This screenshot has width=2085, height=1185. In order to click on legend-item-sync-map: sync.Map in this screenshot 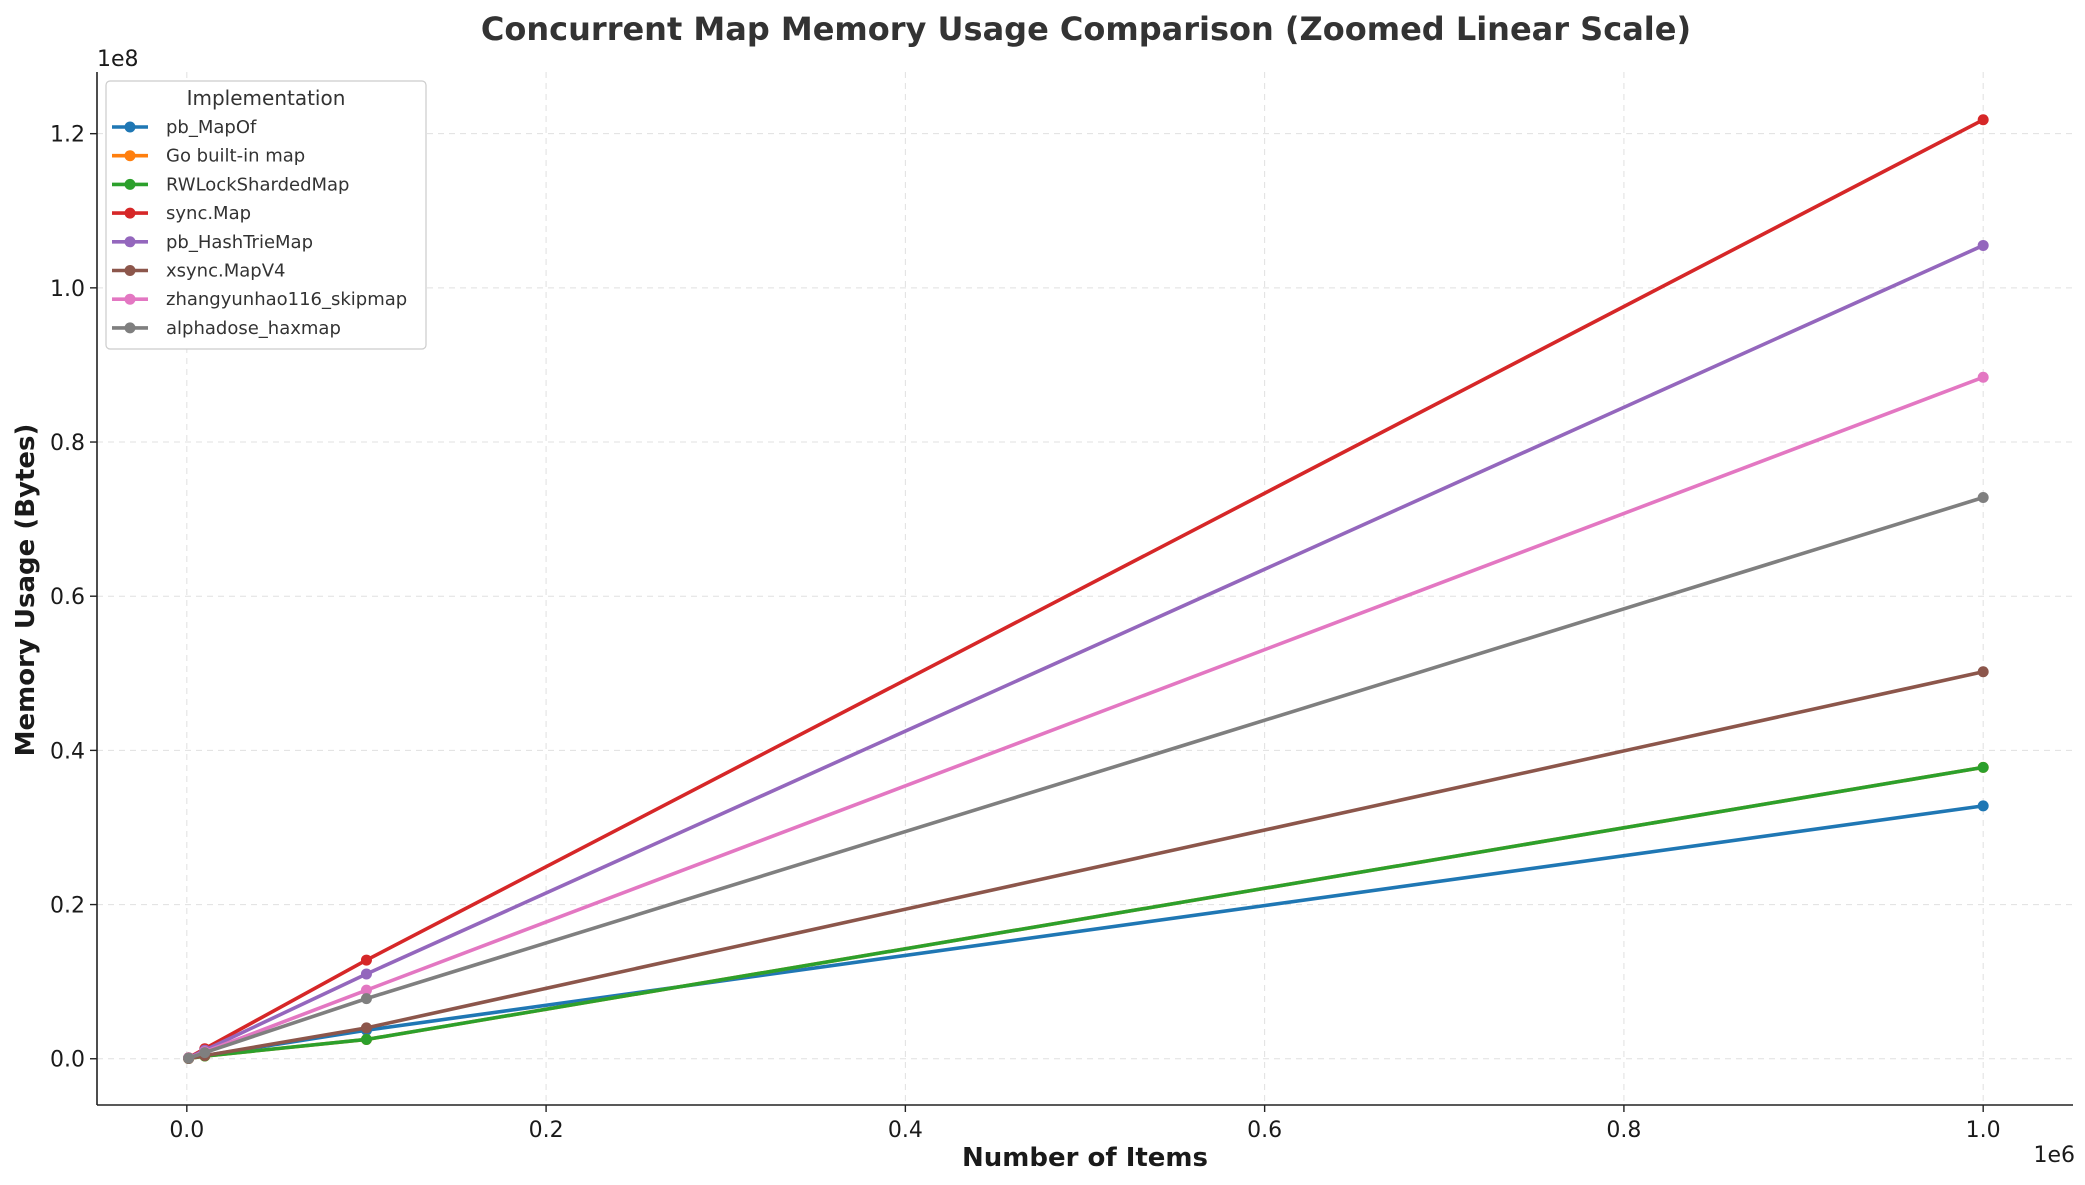, I will do `click(181, 213)`.